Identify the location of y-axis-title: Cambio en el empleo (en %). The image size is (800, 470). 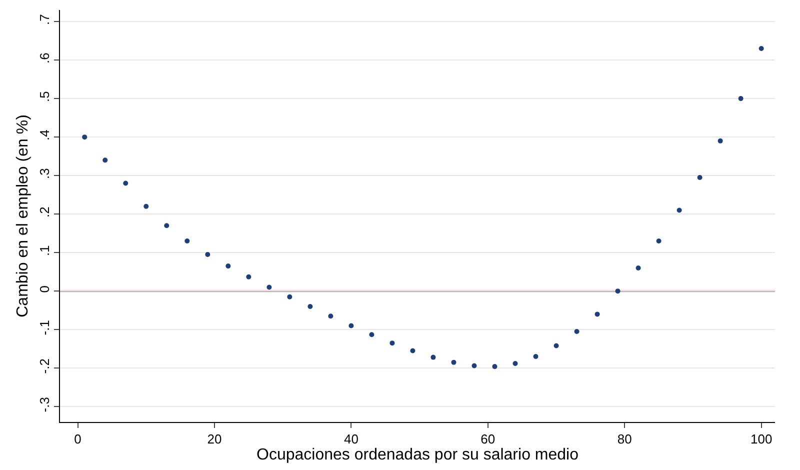
(23, 216).